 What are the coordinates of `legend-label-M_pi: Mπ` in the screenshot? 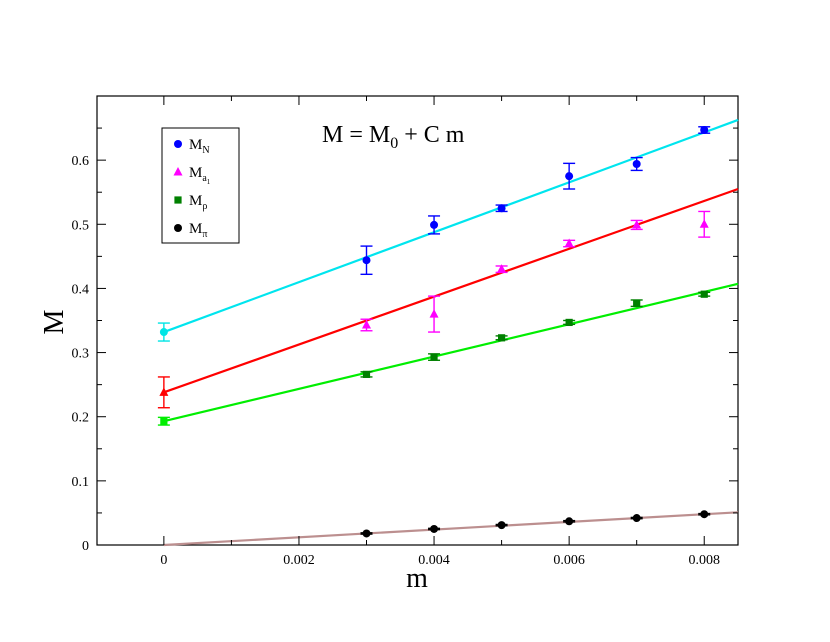 It's located at (198, 230).